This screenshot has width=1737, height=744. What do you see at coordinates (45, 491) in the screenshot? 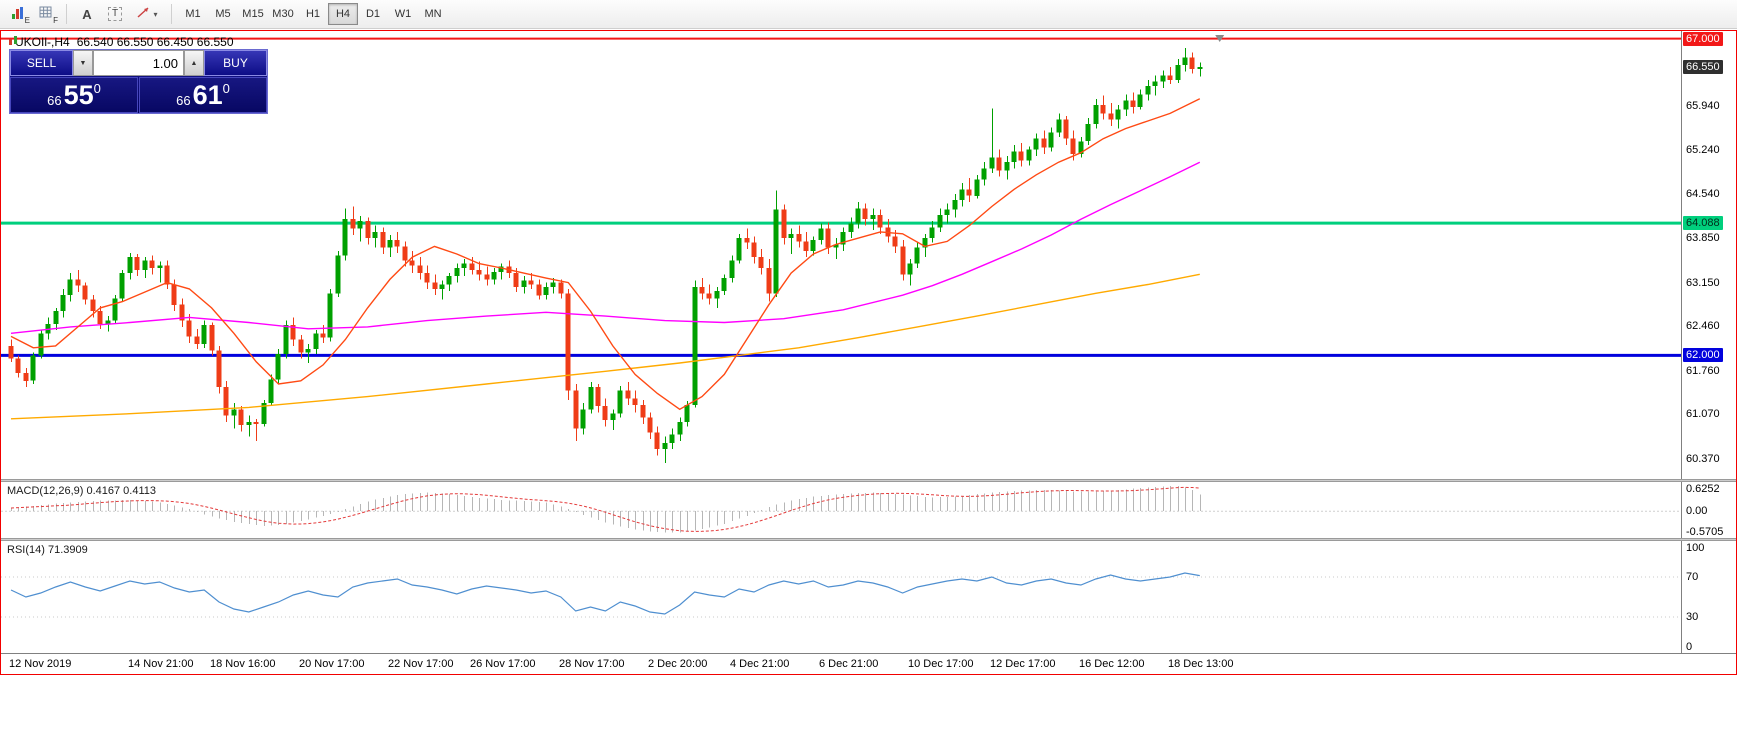
I see `macd-name: MACD(12,26,9)` at bounding box center [45, 491].